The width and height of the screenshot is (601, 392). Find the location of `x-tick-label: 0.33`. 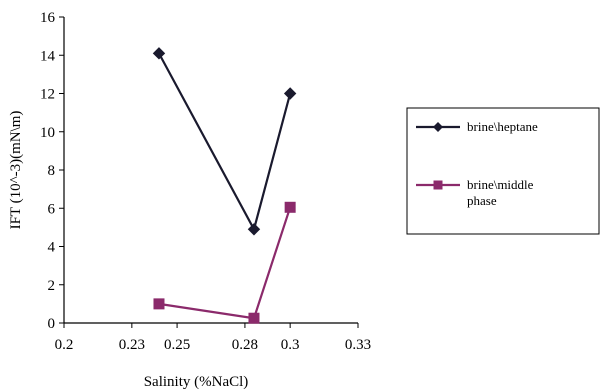

x-tick-label: 0.33 is located at coordinates (358, 345).